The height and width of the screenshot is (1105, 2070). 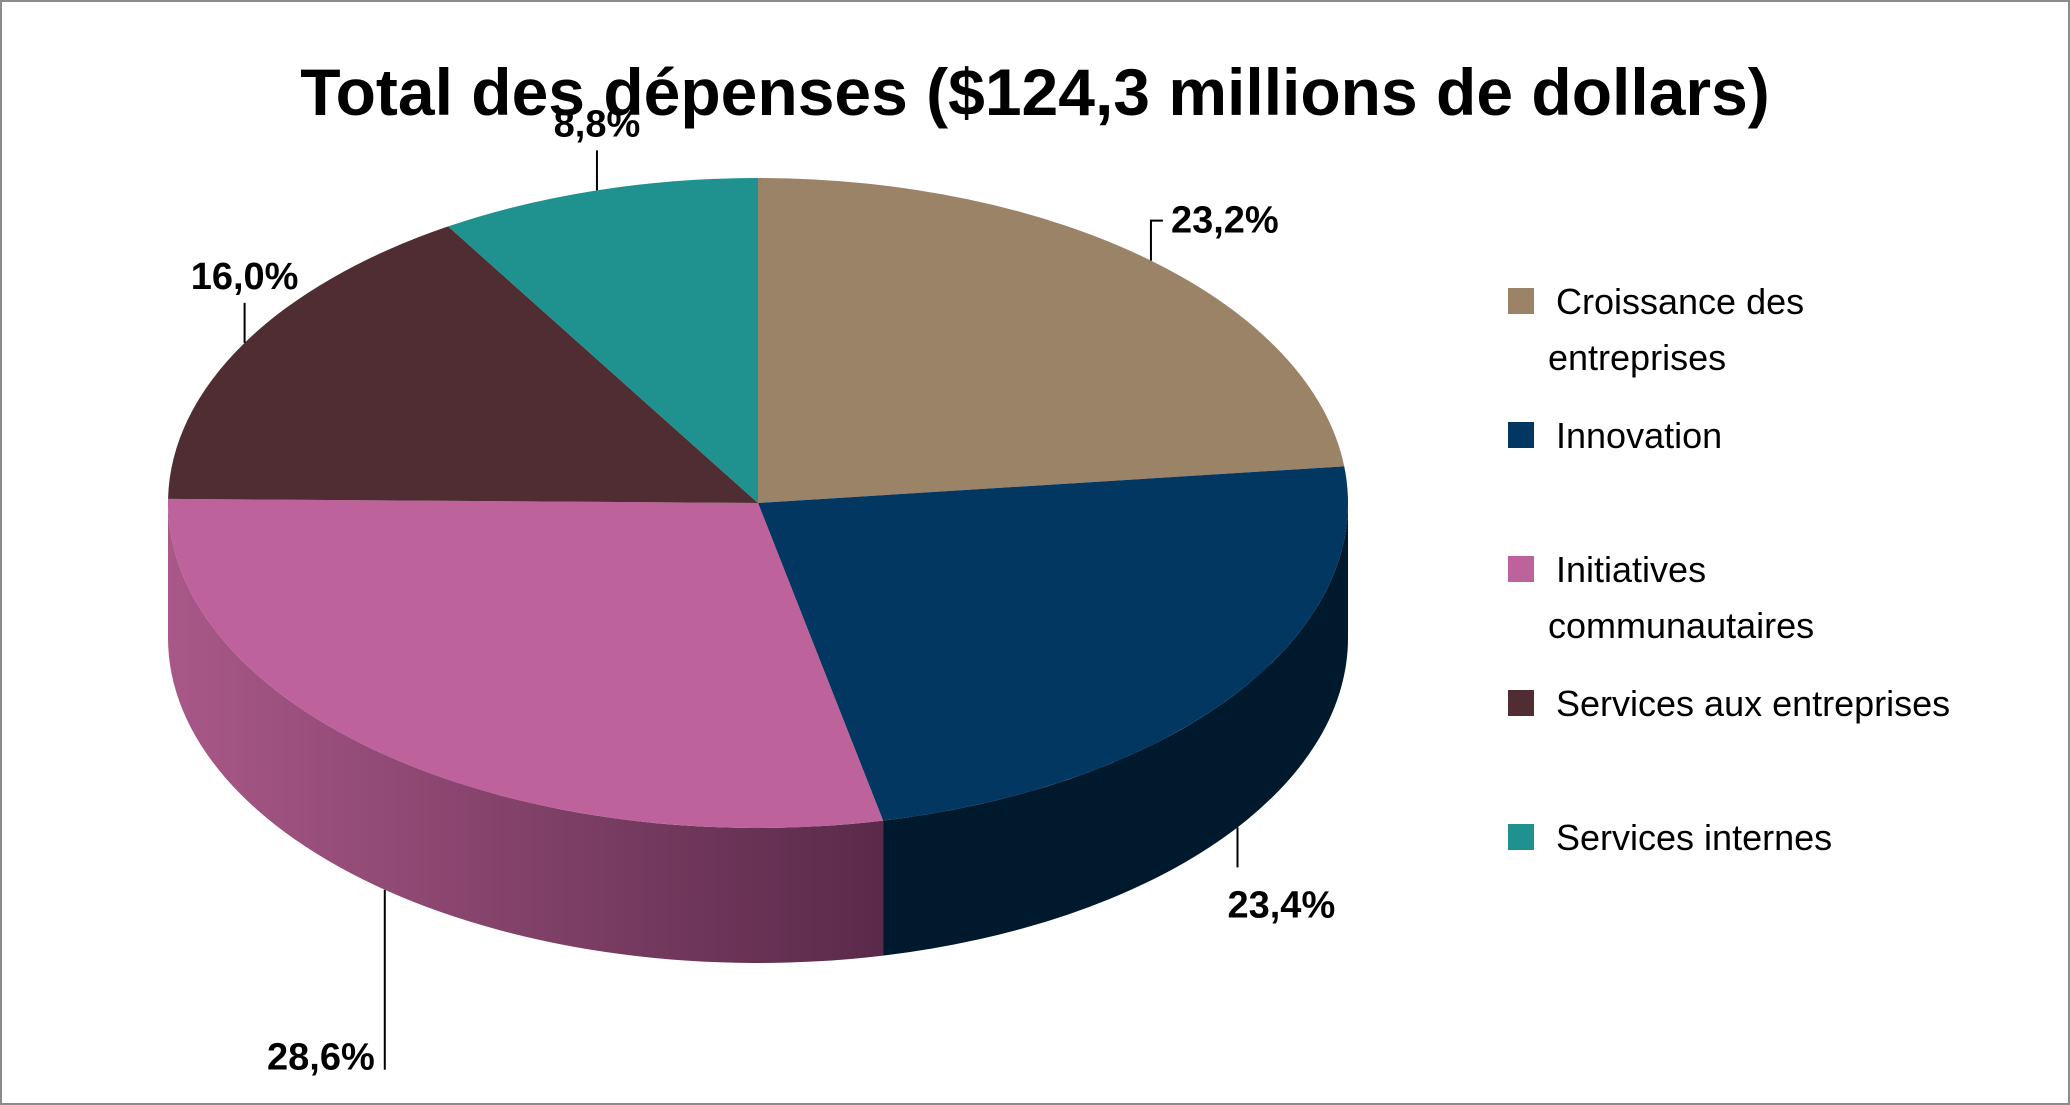 I want to click on legend-item-croissance-des-entreprises: Croissance des entreprises, so click(x=1656, y=329).